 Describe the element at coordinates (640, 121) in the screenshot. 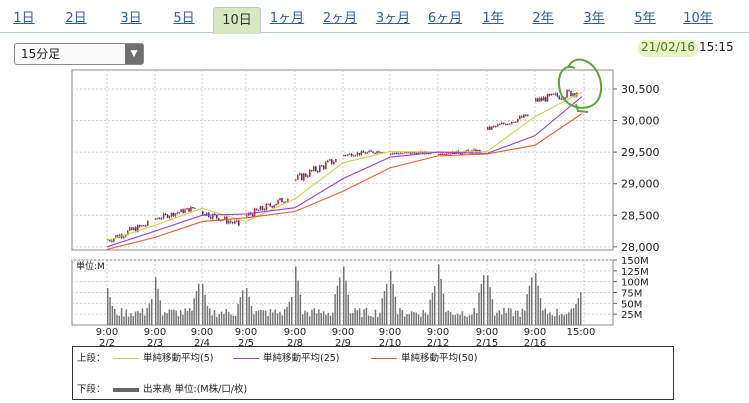

I see `price-tick-label: 30,000` at that location.